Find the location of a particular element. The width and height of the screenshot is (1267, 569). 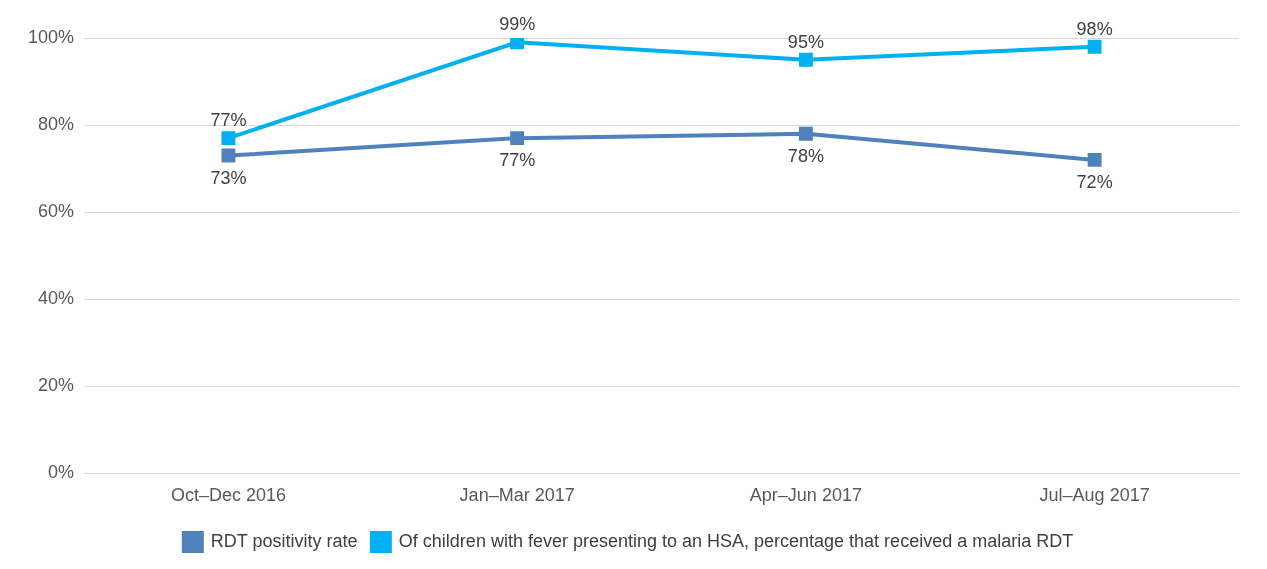

data-label: 99% is located at coordinates (517, 24).